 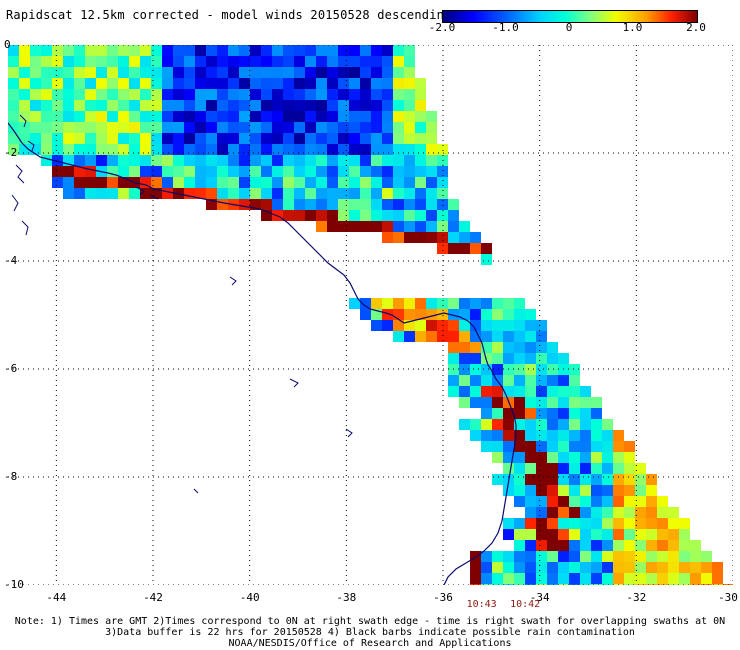 What do you see at coordinates (505, 27) in the screenshot?
I see `colorbar-label: -1.0` at bounding box center [505, 27].